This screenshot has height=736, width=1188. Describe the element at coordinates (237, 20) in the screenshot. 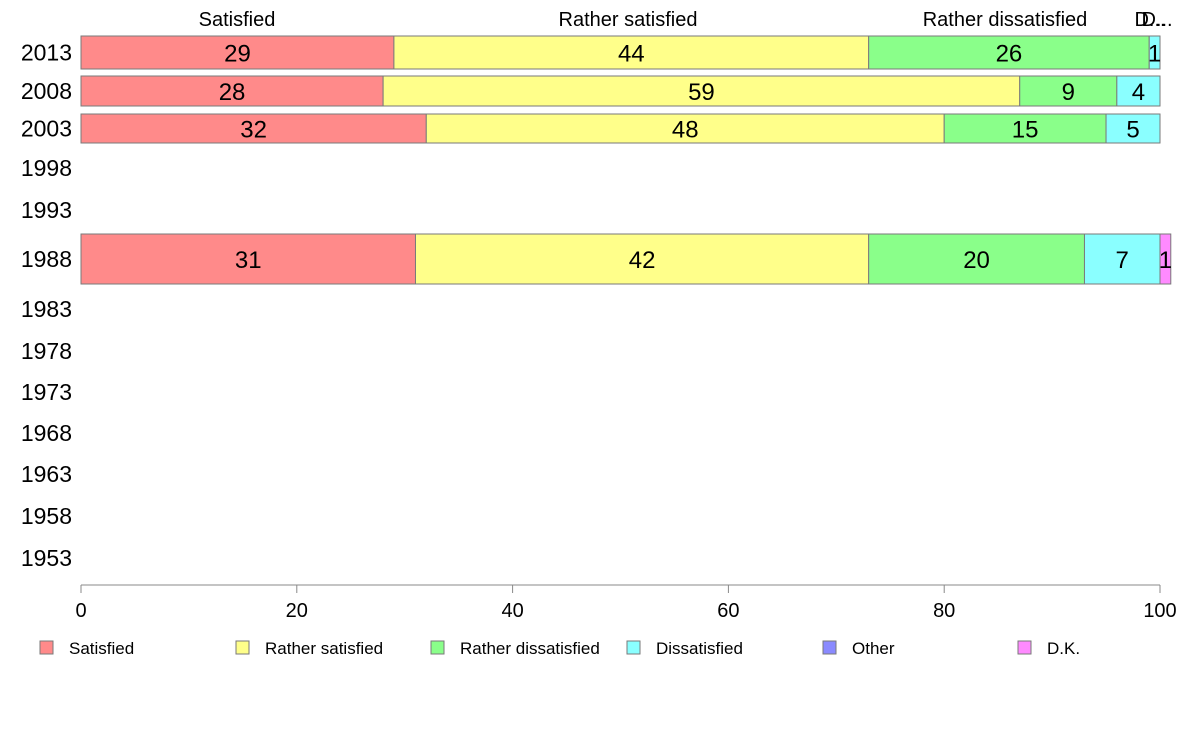

I see `top-label: Satisfied` at that location.